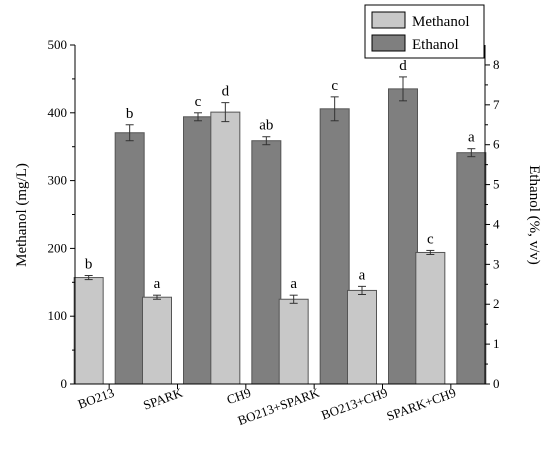  Describe the element at coordinates (496, 303) in the screenshot. I see `right-axis-tick-label: 2` at that location.